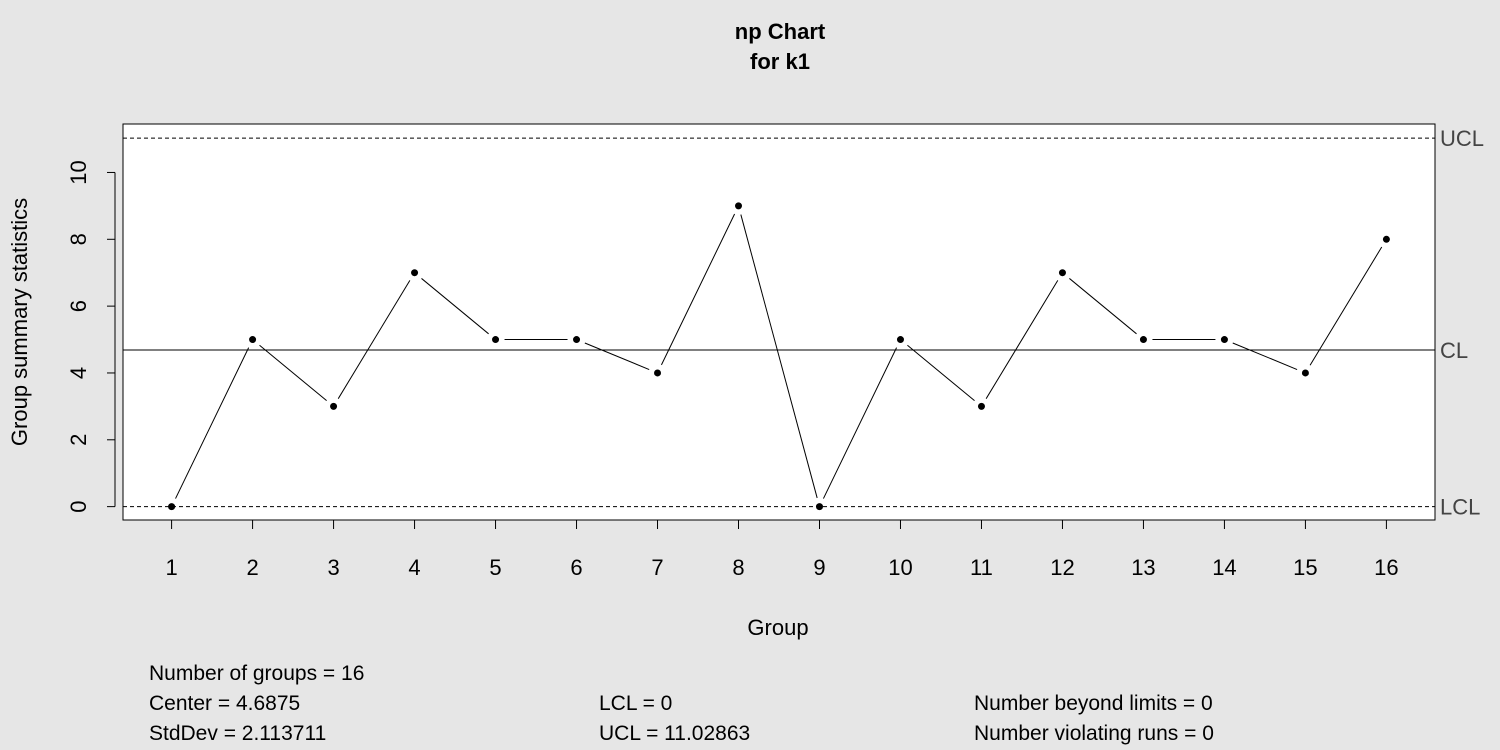  I want to click on x-tick-label: 12, so click(1062, 567).